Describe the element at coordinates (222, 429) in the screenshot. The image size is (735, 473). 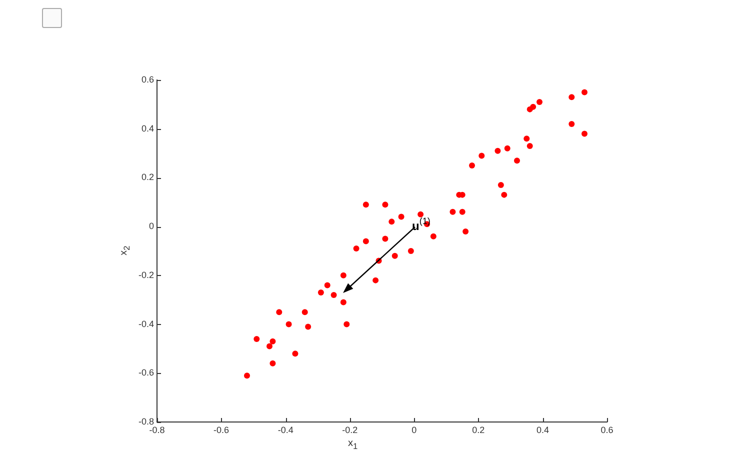
I see `x-tick-label: -0.6` at that location.